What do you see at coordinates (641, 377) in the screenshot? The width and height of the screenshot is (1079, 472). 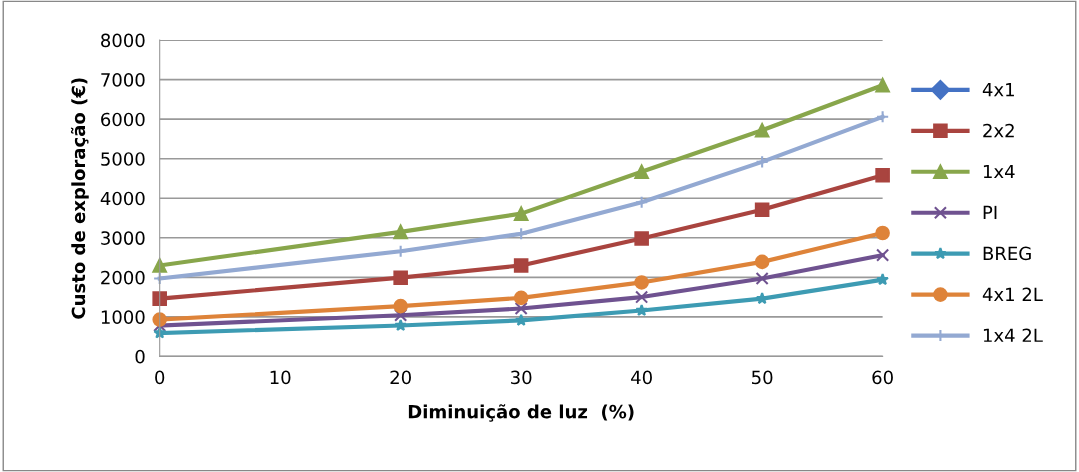 I see `x-tick-label: 40` at bounding box center [641, 377].